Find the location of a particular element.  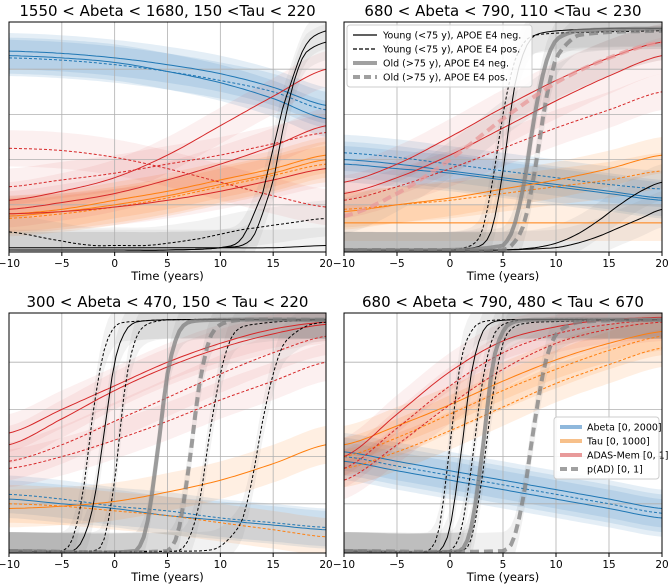

panel-title: 680 < Abeta < 790, 480 < Tau < 670 is located at coordinates (503, 302).